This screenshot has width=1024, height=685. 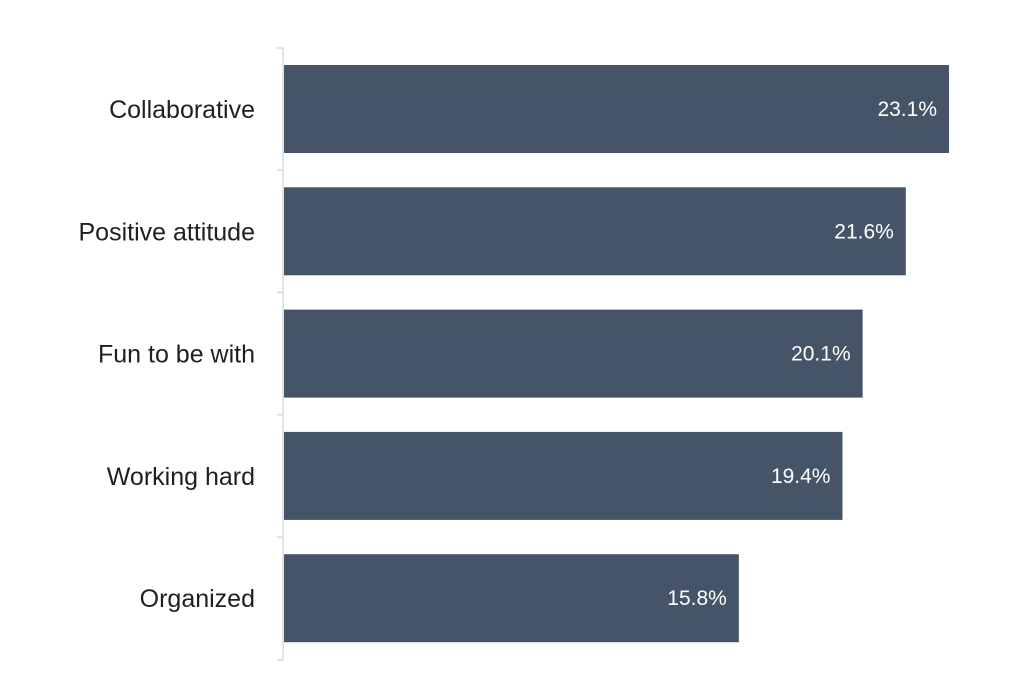 What do you see at coordinates (176, 355) in the screenshot?
I see `category-label: Fun to be with` at bounding box center [176, 355].